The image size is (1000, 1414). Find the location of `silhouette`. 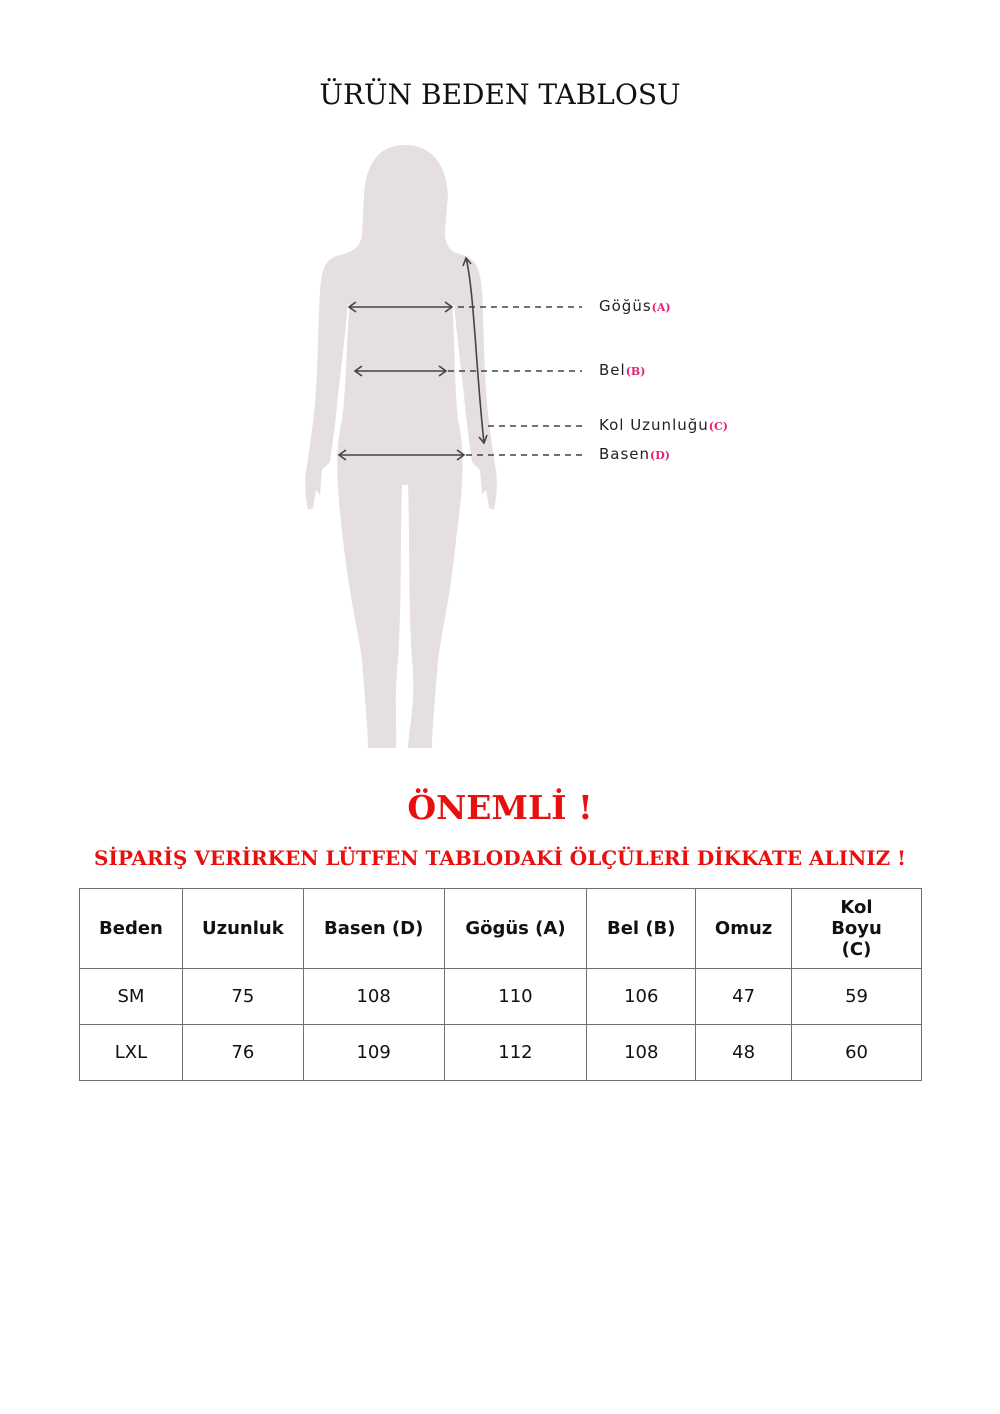

silhouette is located at coordinates (401, 446).